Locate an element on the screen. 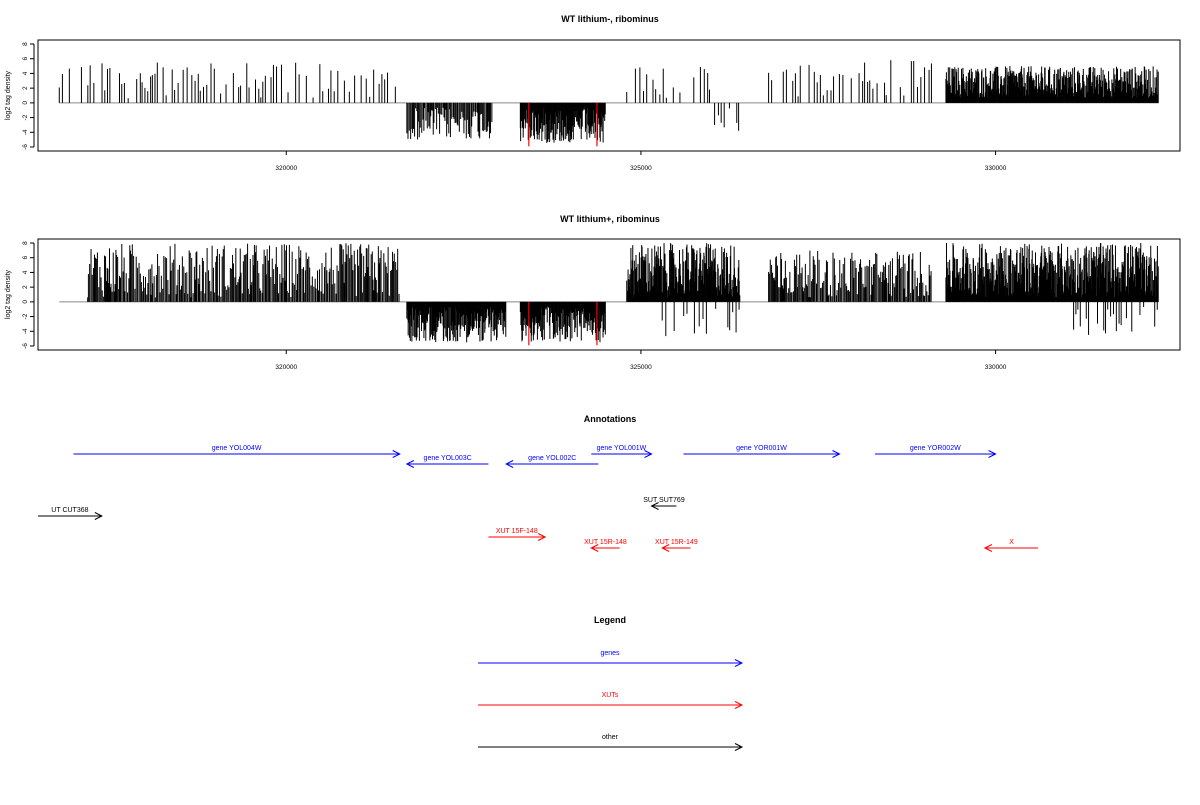 Image resolution: width=1200 pixels, height=805 pixels. annotation-label: XUT 15F-148 is located at coordinates (517, 531).